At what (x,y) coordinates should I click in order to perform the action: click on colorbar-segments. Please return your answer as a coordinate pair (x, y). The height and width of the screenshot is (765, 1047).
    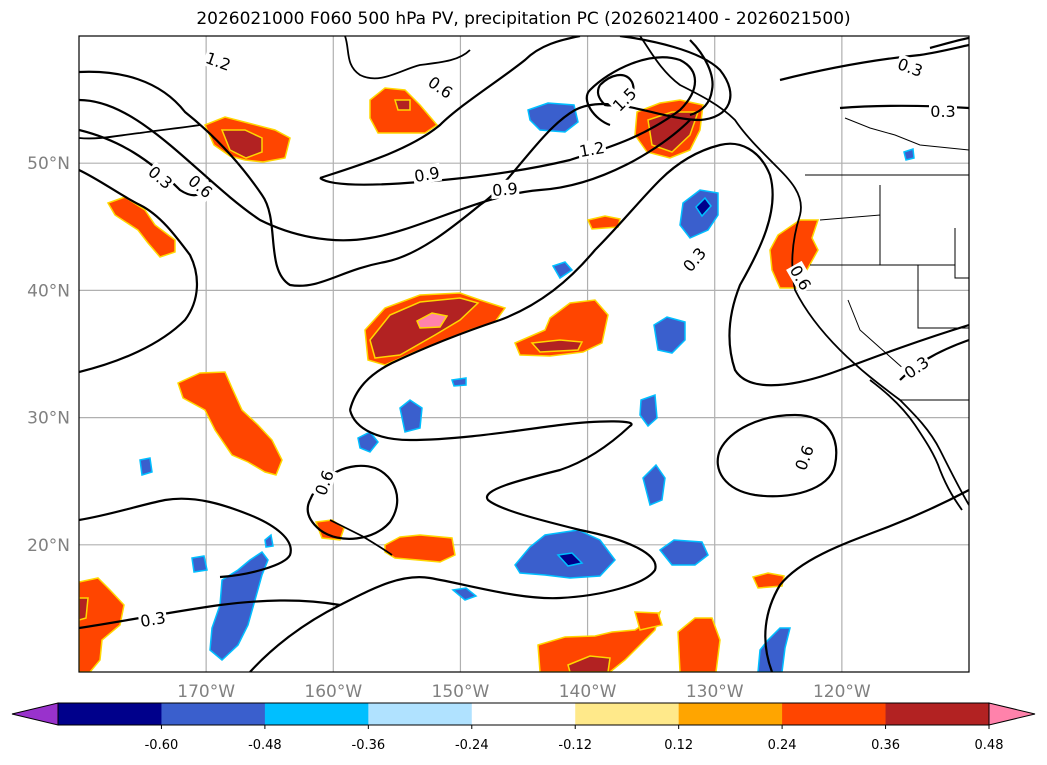
    Looking at the image, I should click on (523, 714).